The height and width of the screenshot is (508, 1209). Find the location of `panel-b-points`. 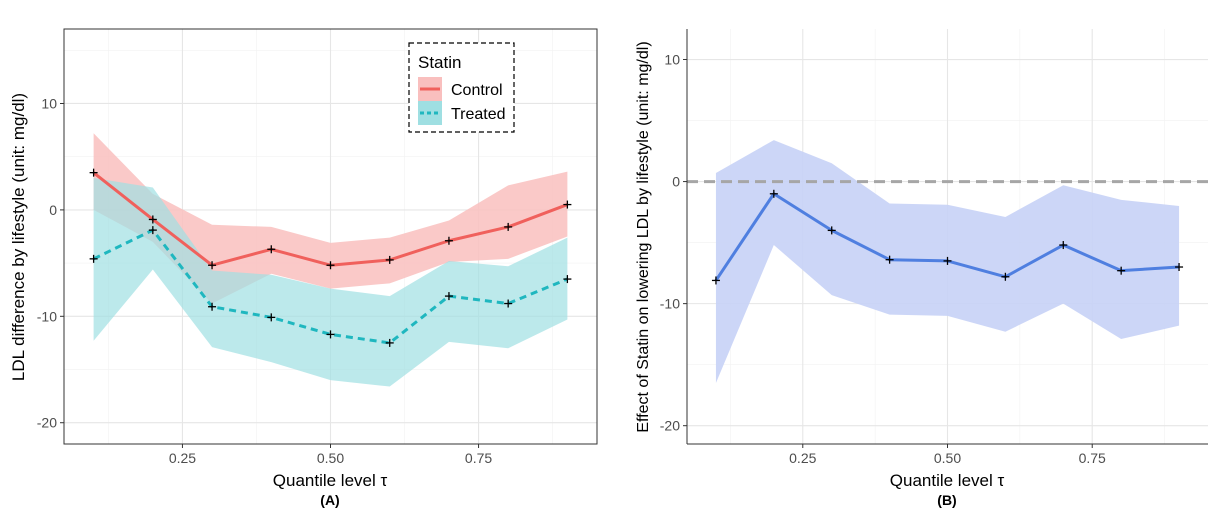

panel-b-points is located at coordinates (947, 237).